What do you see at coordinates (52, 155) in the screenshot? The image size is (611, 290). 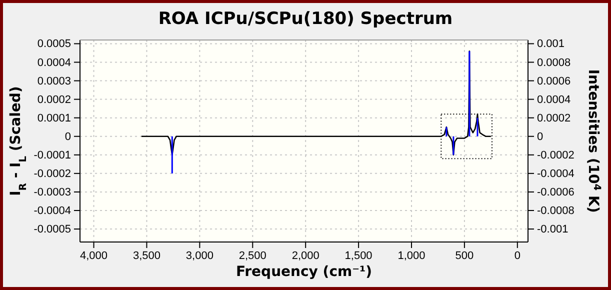 I see `y-tick-label: -0.0001` at bounding box center [52, 155].